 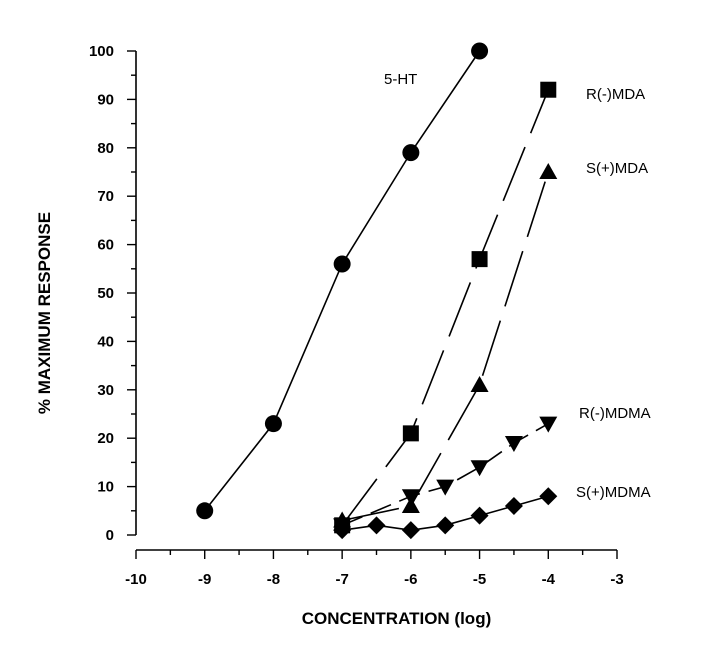 What do you see at coordinates (615, 94) in the screenshot?
I see `series-label-r-mda: R(-)MDA` at bounding box center [615, 94].